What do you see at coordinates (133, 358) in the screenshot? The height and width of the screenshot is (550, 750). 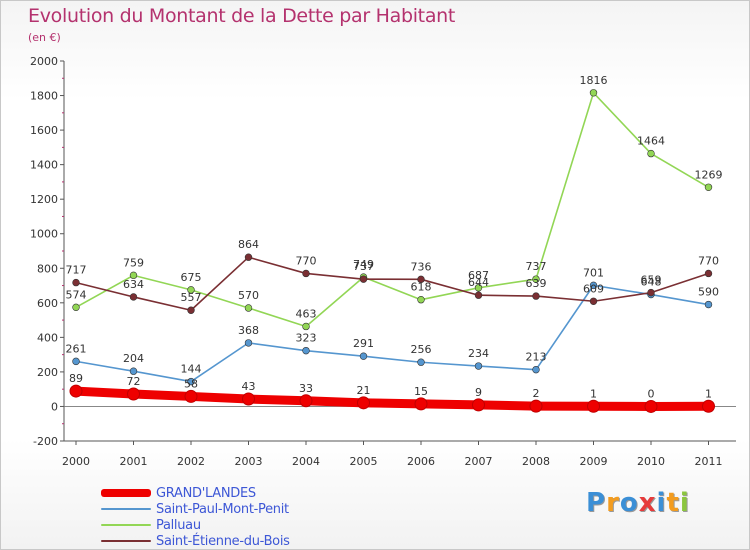 I see `data-label: 204` at bounding box center [133, 358].